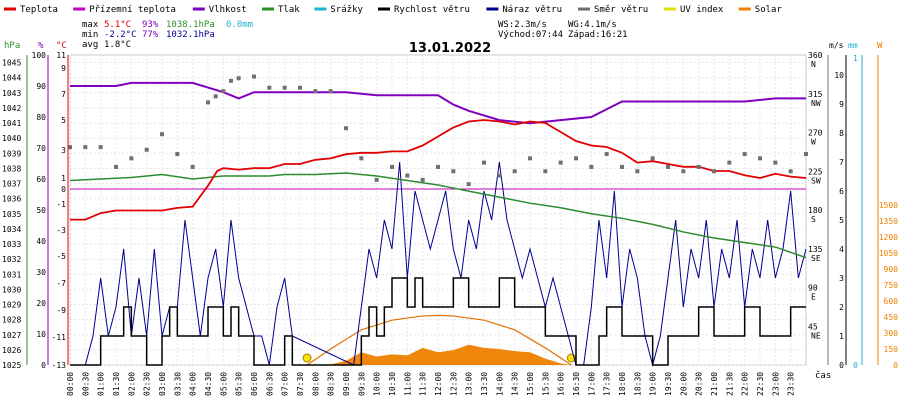 The height and width of the screenshot is (400, 900). I want to click on hpa-tick-label: 1026, so click(11, 350).